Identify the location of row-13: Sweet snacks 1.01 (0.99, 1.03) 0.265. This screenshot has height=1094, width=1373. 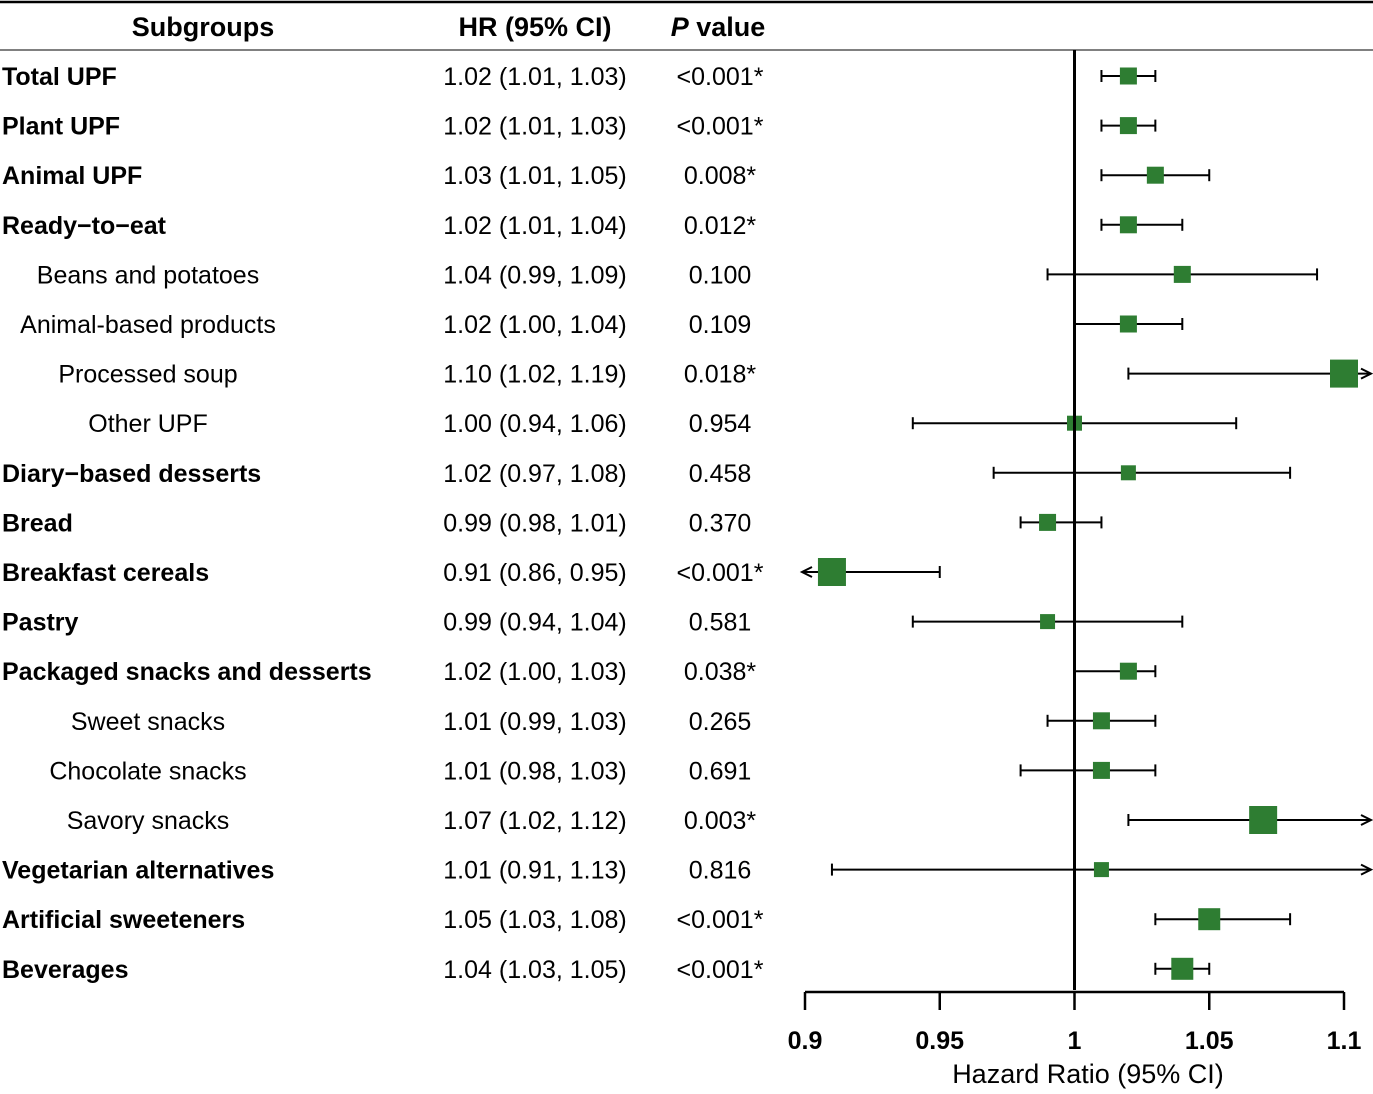
(614, 722).